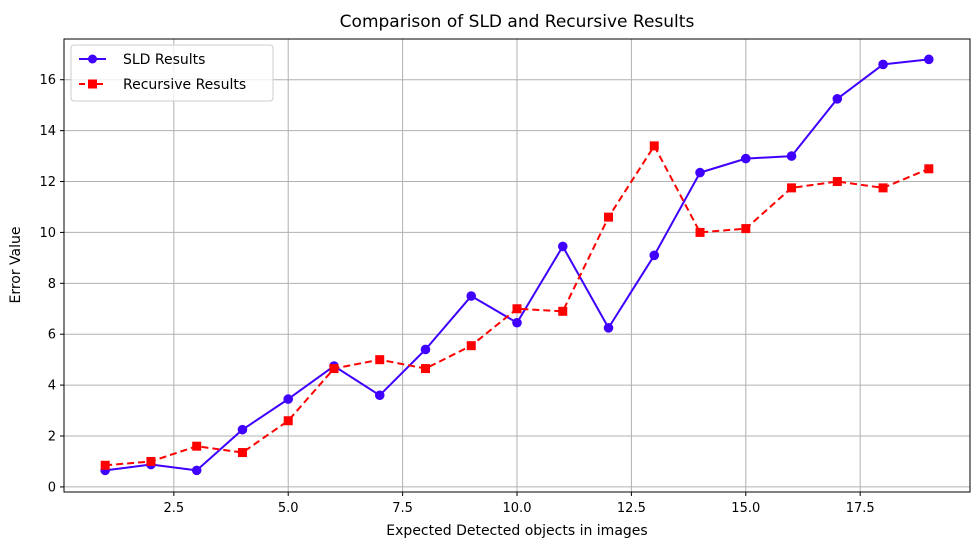 The image size is (979, 544). What do you see at coordinates (52, 284) in the screenshot?
I see `y-tick-label: 8` at bounding box center [52, 284].